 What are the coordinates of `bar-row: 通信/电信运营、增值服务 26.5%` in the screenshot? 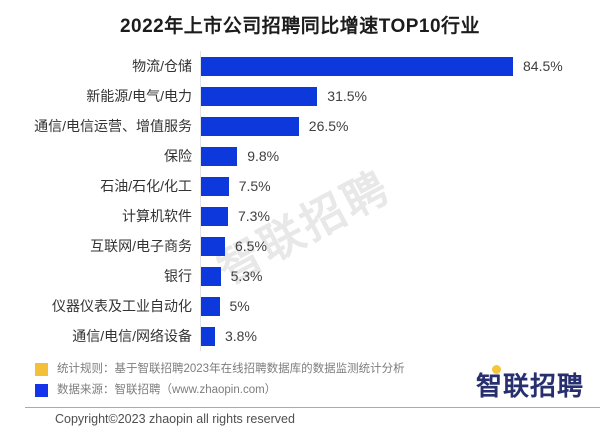 It's located at (300, 126).